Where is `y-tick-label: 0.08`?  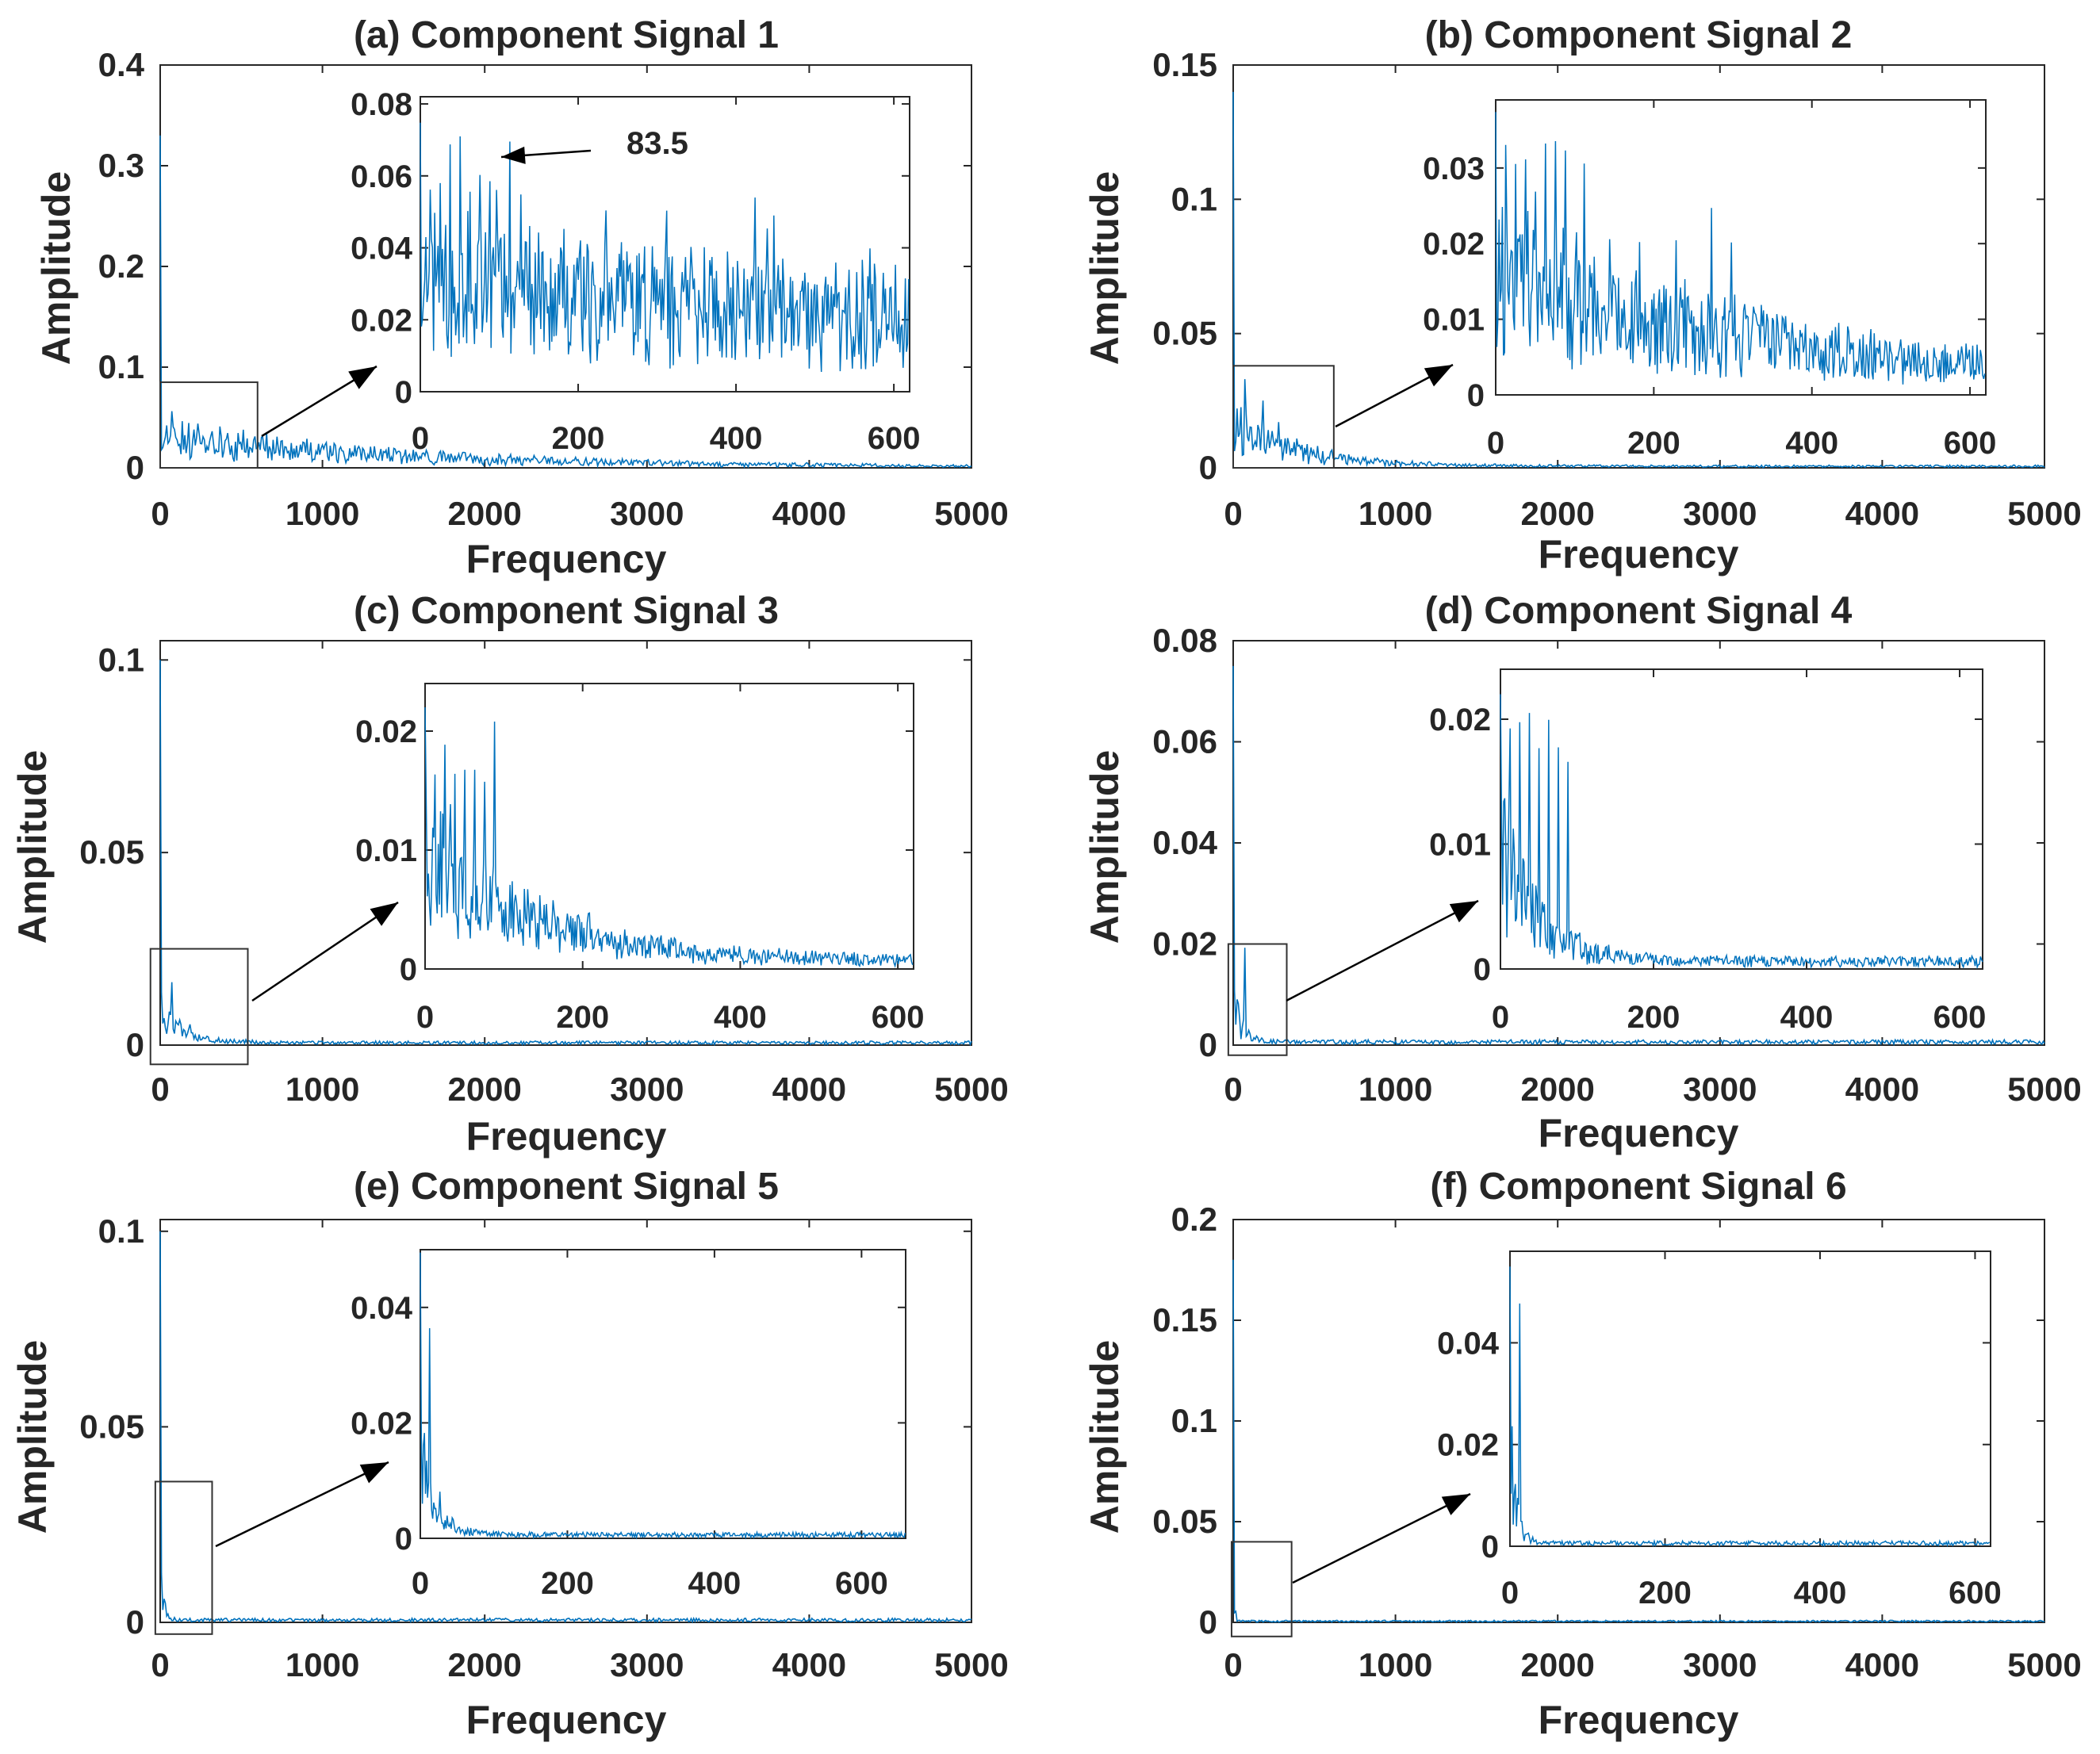 y-tick-label: 0.08 is located at coordinates (1184, 640).